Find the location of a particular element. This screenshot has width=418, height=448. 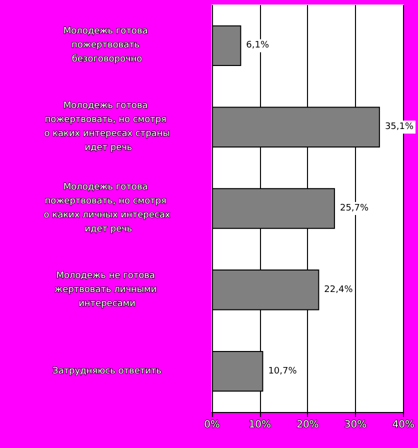

x-tick-label: 30% is located at coordinates (355, 425).